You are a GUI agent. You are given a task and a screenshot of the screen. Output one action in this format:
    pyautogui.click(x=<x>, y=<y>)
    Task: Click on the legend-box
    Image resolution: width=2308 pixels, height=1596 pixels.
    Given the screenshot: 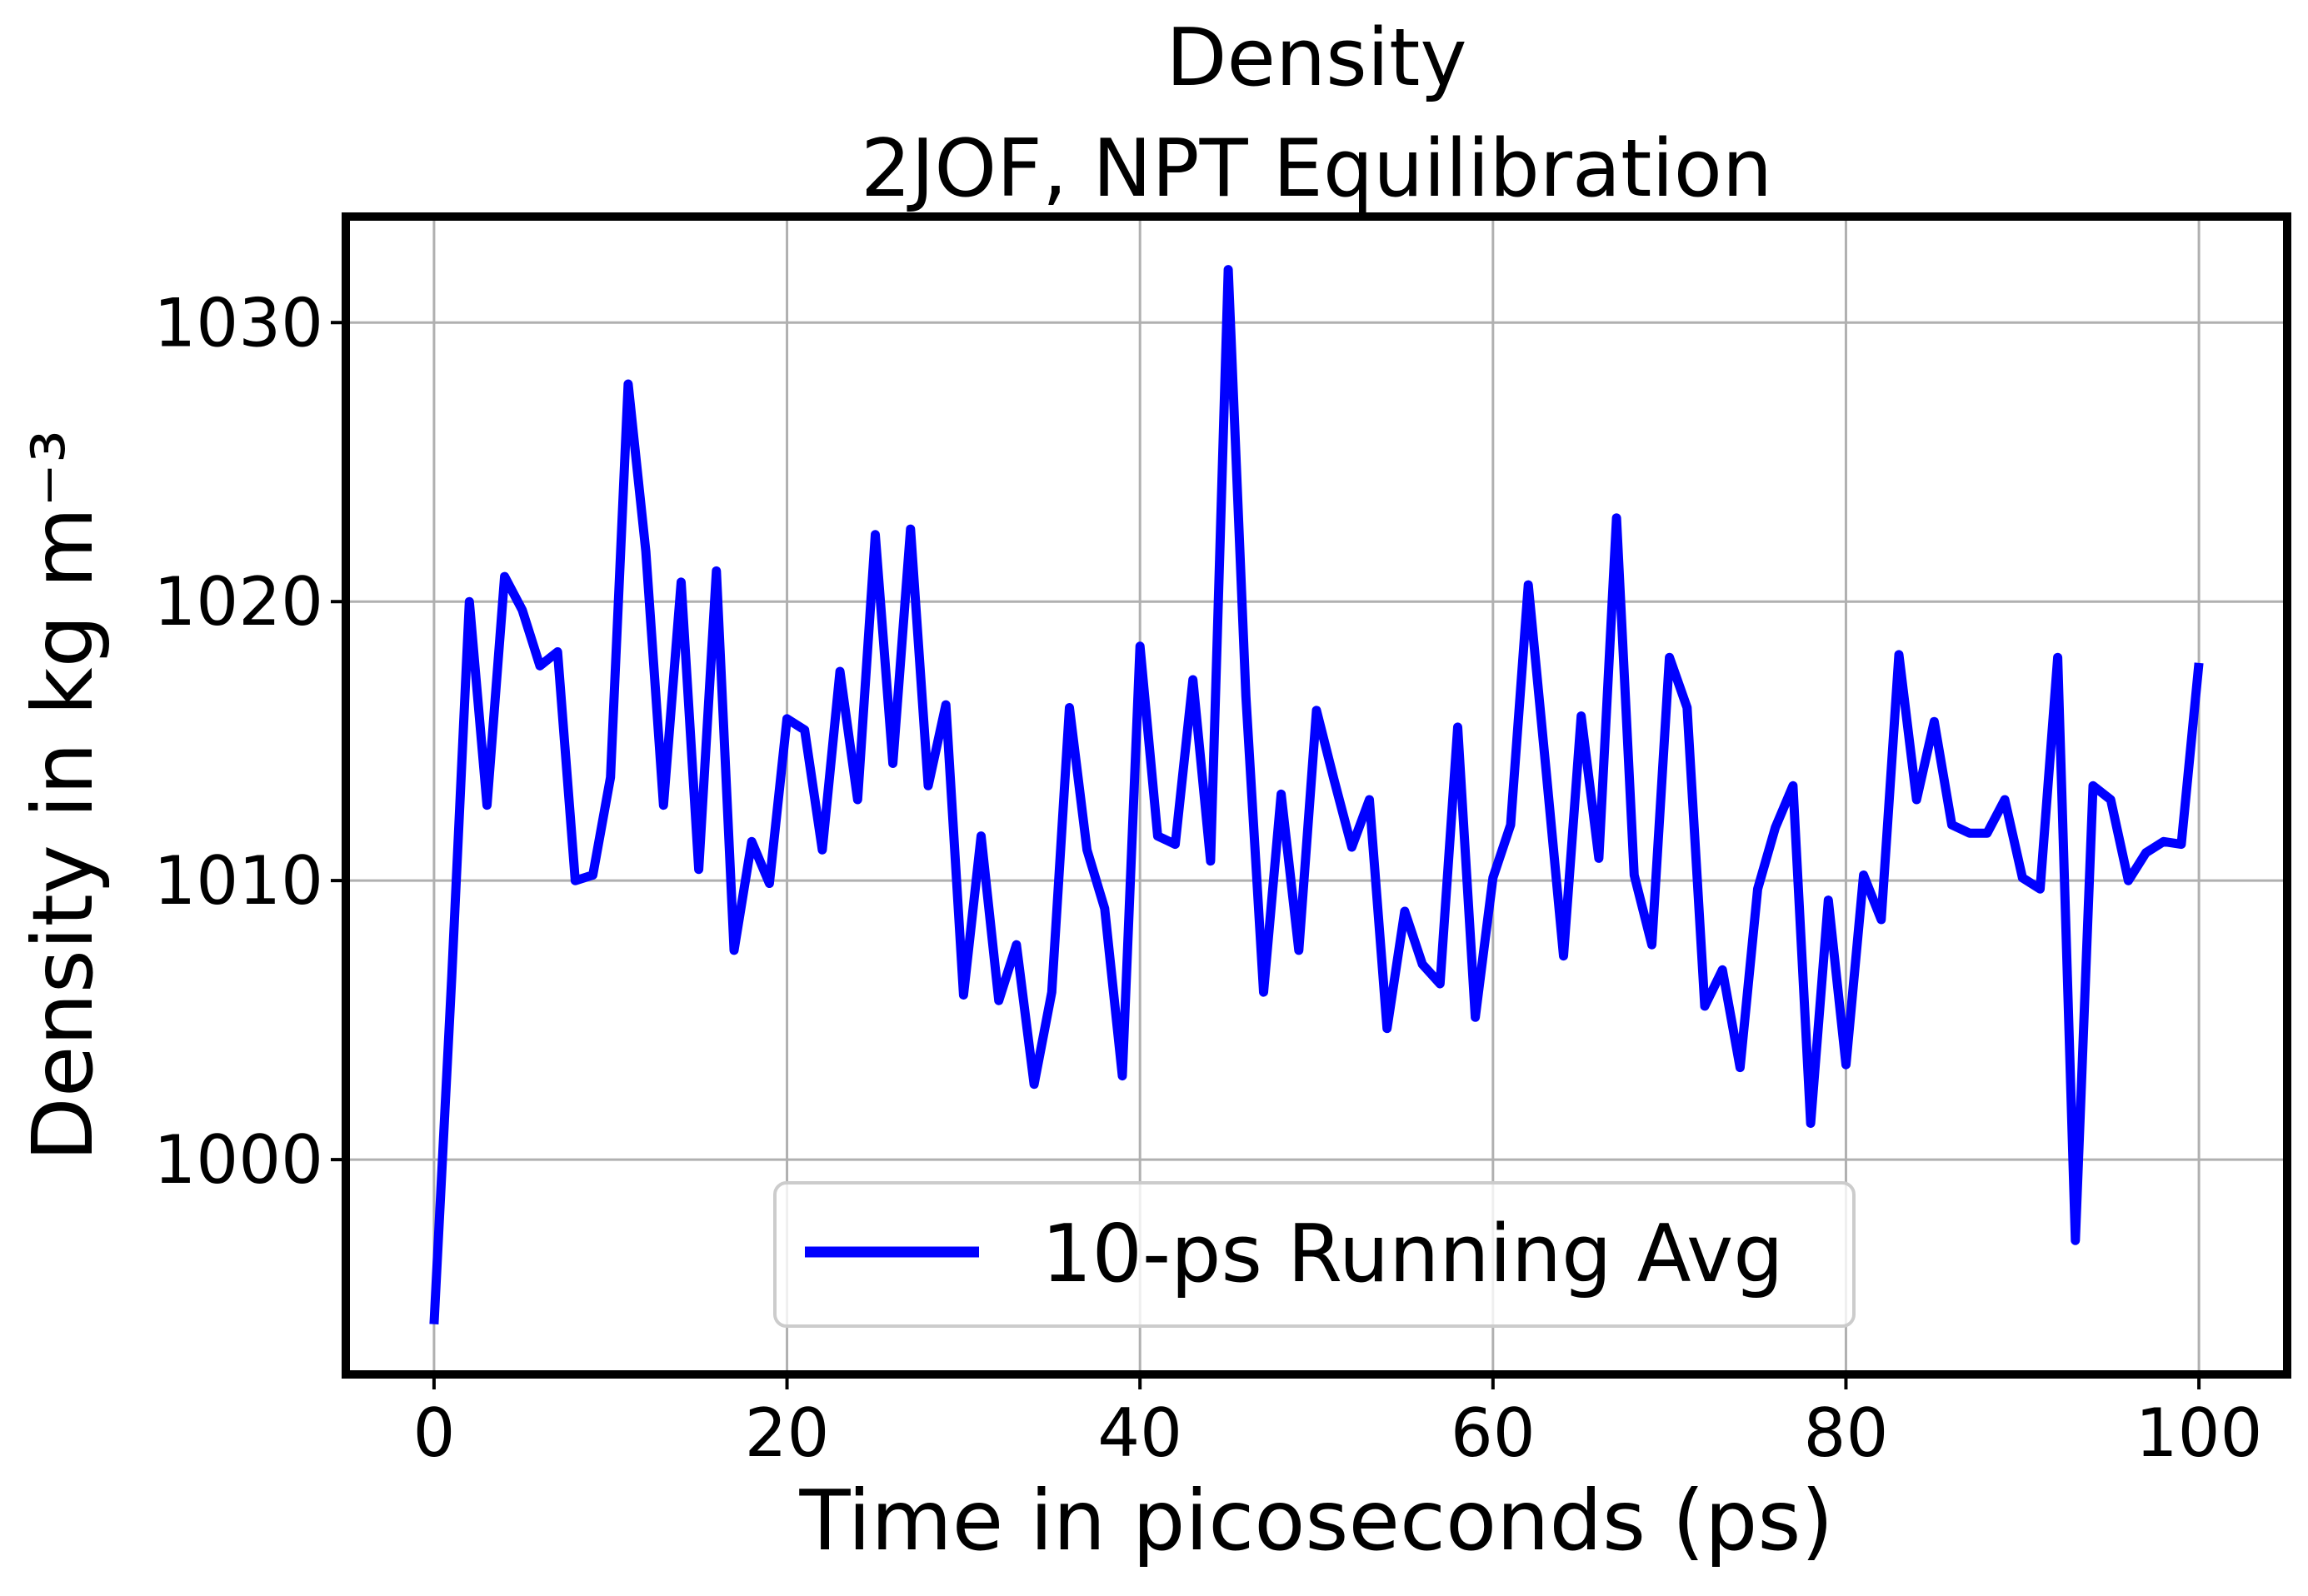 What is the action you would take?
    pyautogui.click(x=1314, y=1254)
    